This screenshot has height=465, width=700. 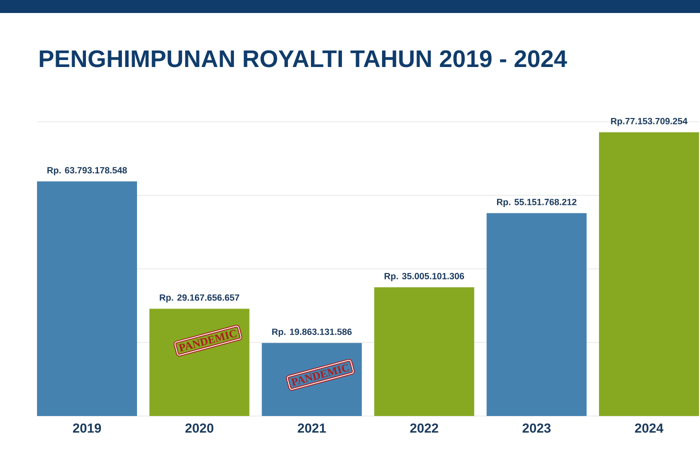 I want to click on data-label: Rp. 29.167.656.657, so click(x=200, y=298).